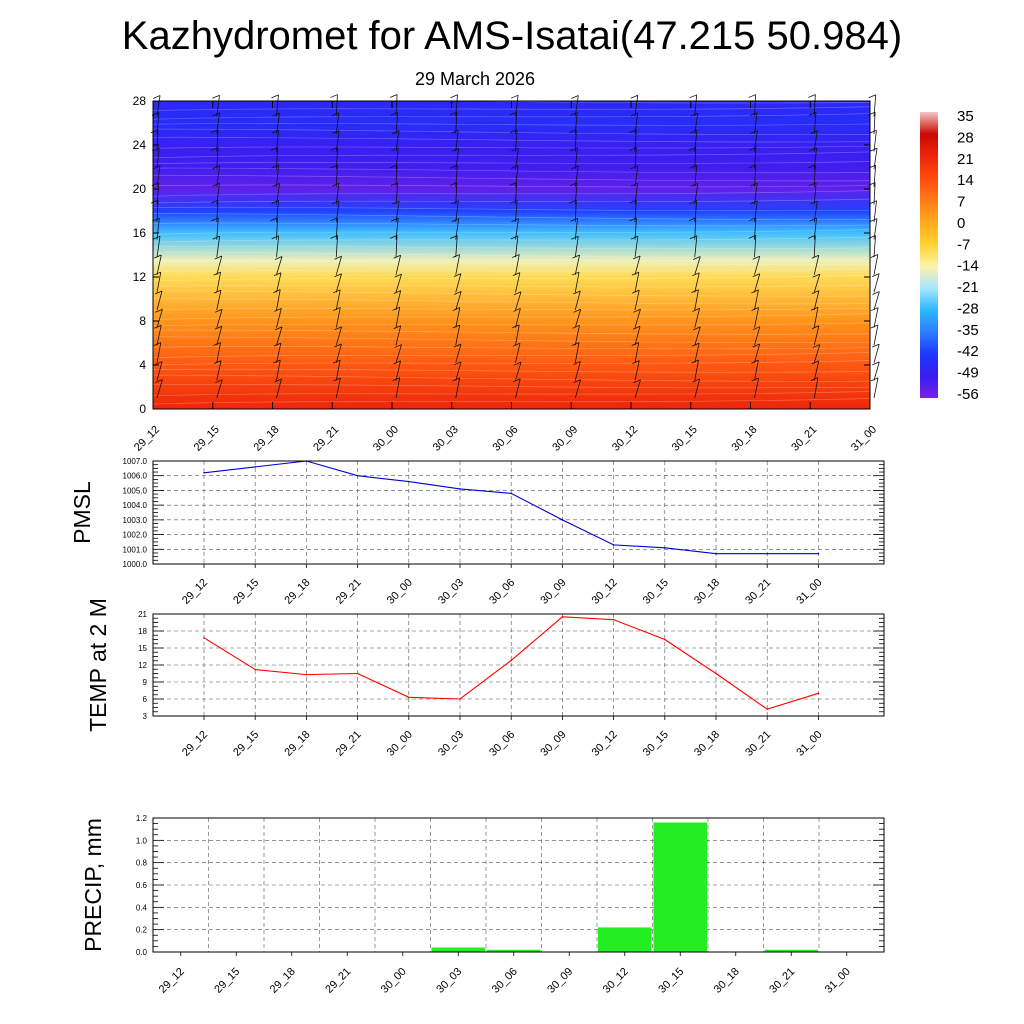 Image resolution: width=1024 pixels, height=1024 pixels. What do you see at coordinates (502, 592) in the screenshot?
I see `pmsl-x-tick-label: 30_06` at bounding box center [502, 592].